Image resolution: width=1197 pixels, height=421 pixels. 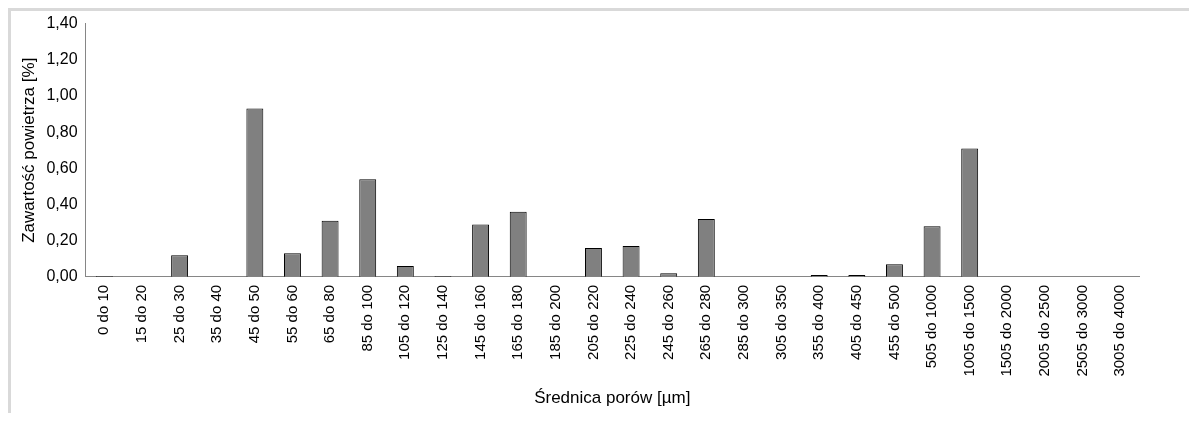 I want to click on x-tick-label: 185 do 200, so click(x=554, y=322).